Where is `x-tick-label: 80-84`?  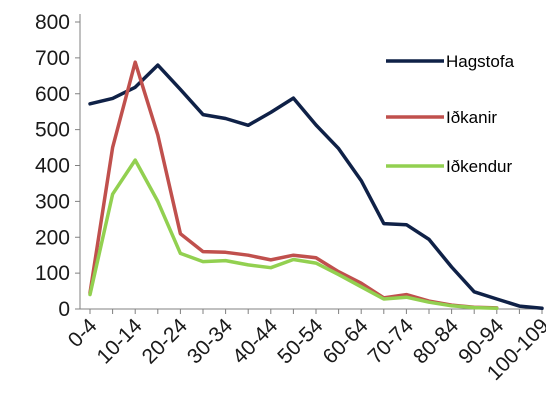
x-tick-label: 80-84 is located at coordinates (436, 341).